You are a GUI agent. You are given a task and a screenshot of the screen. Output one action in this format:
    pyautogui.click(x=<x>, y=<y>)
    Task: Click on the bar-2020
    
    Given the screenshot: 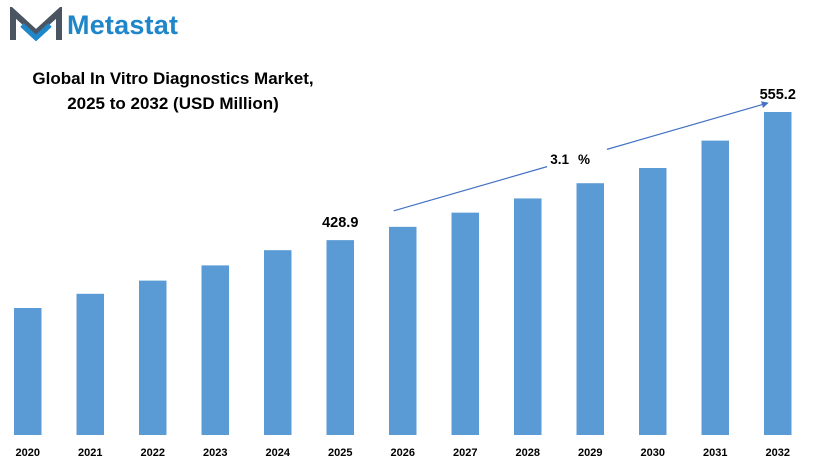 What is the action you would take?
    pyautogui.click(x=28, y=371)
    